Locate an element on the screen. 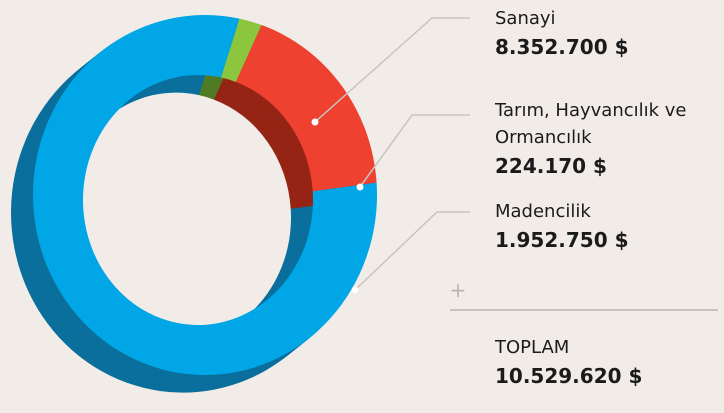 This screenshot has height=413, width=724. label: Sanayi 8.352.700 $ is located at coordinates (607, 33).